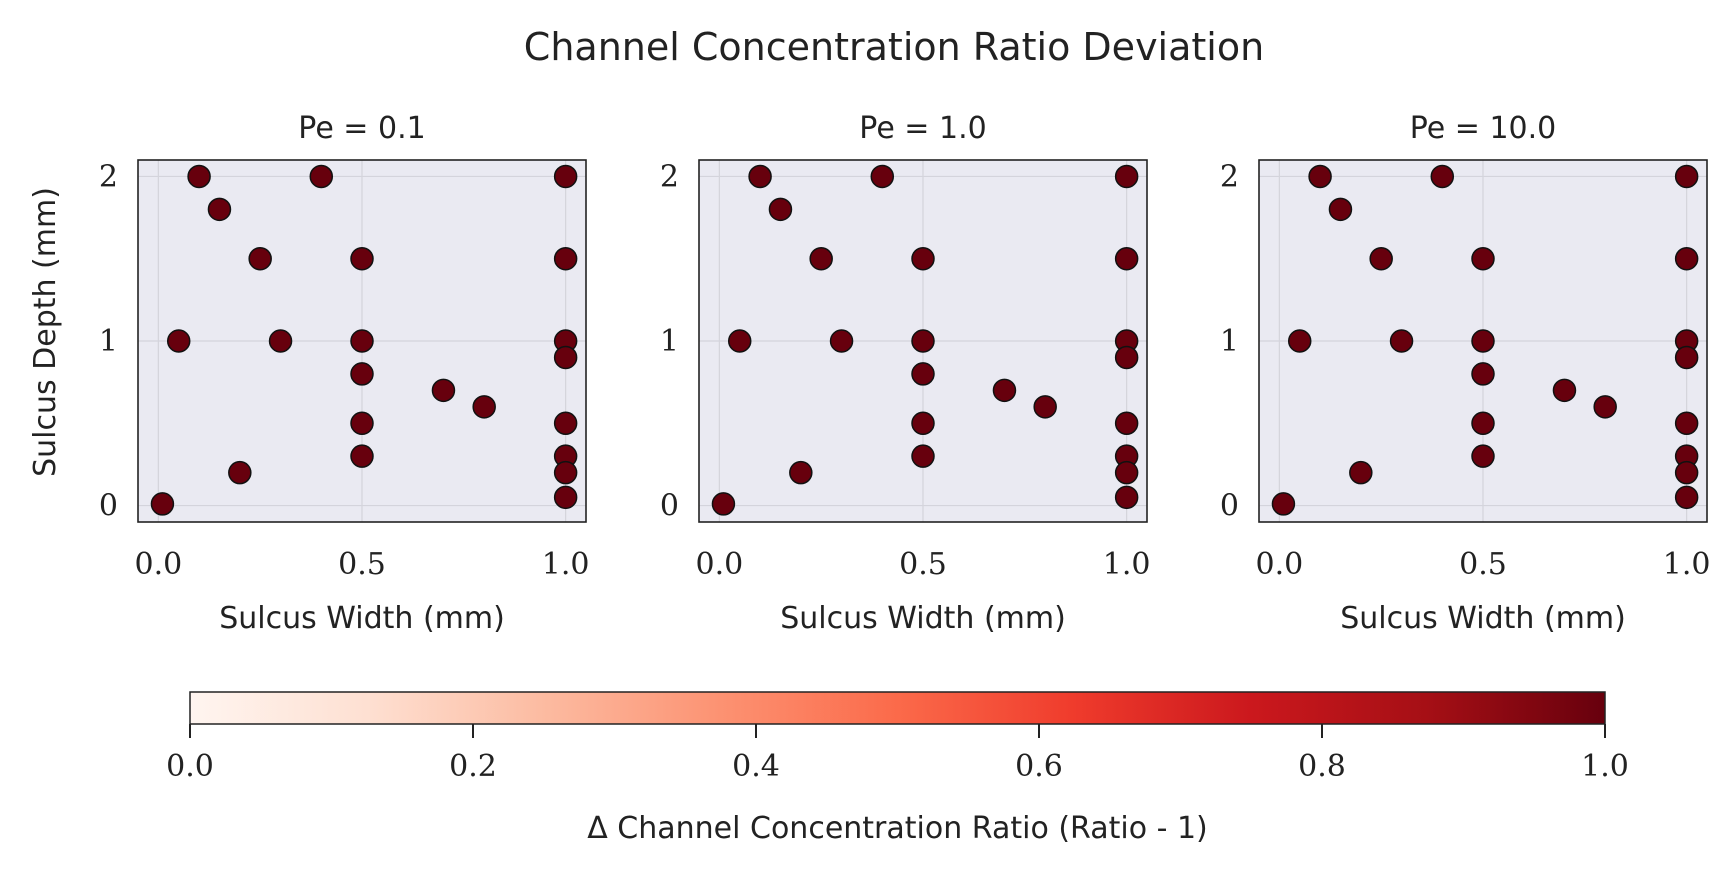  What do you see at coordinates (45, 332) in the screenshot?
I see `y-axis-label: Sulcus Depth (mm)` at bounding box center [45, 332].